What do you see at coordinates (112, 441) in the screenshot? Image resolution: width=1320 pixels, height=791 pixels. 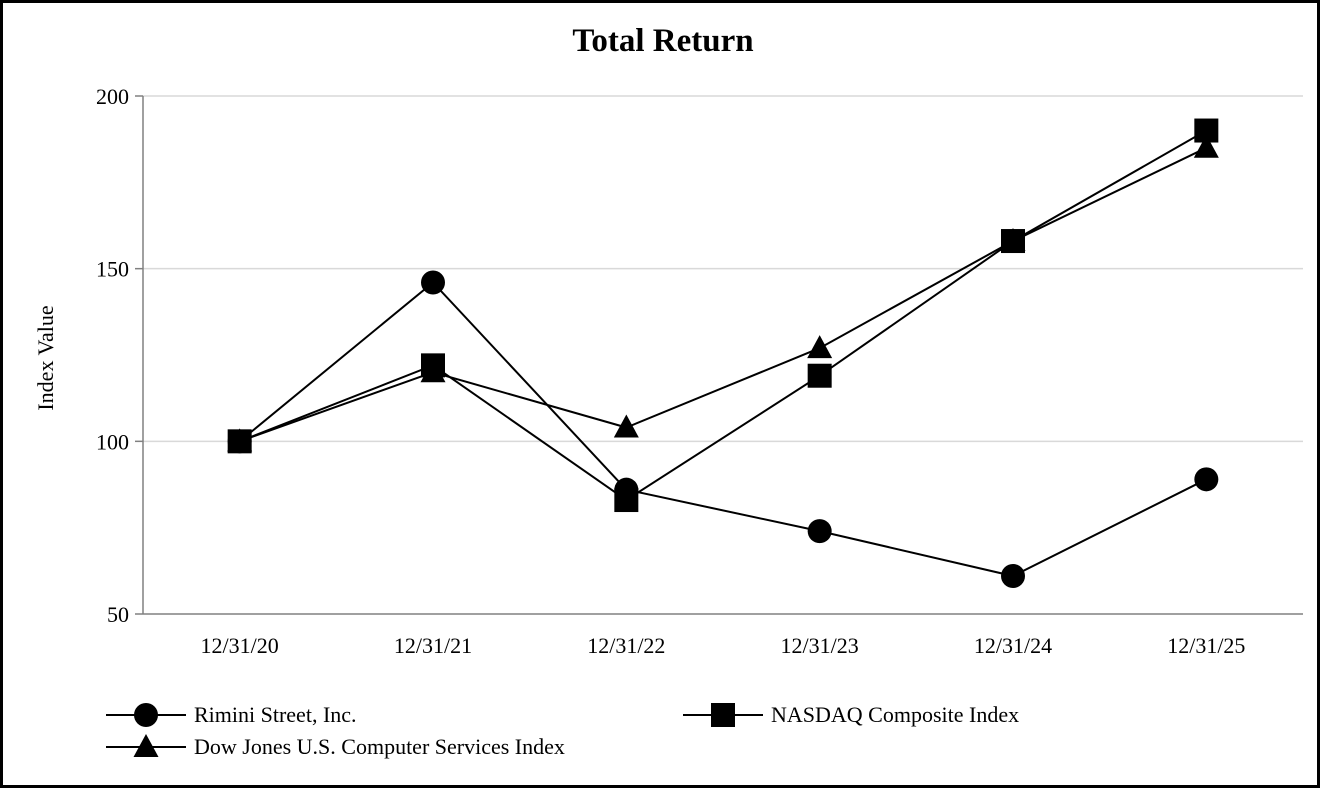 I see `y-tick-label: 100` at bounding box center [112, 441].